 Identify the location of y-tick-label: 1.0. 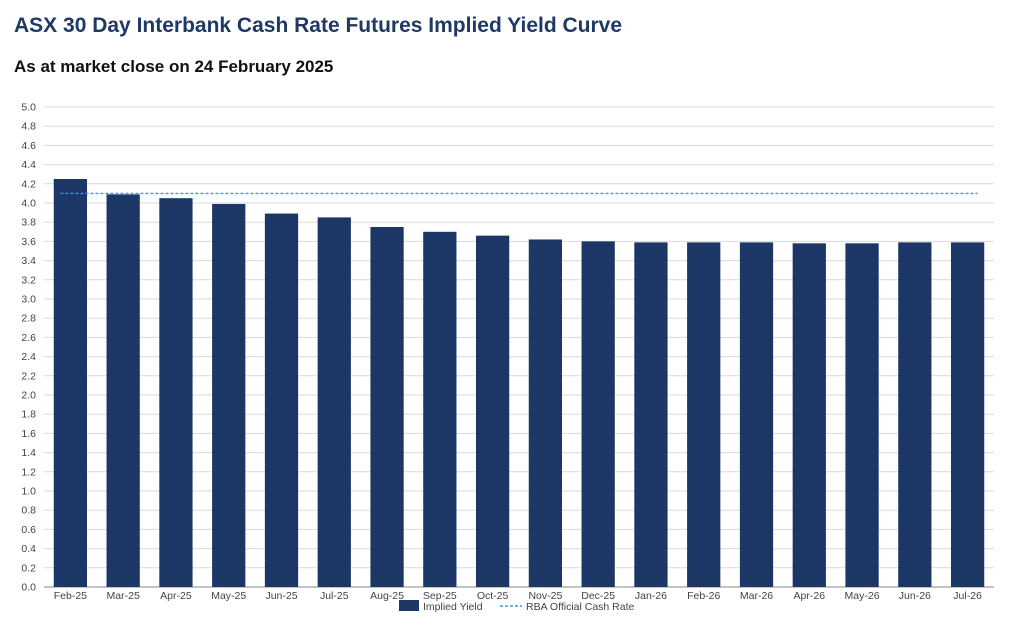
(28, 492).